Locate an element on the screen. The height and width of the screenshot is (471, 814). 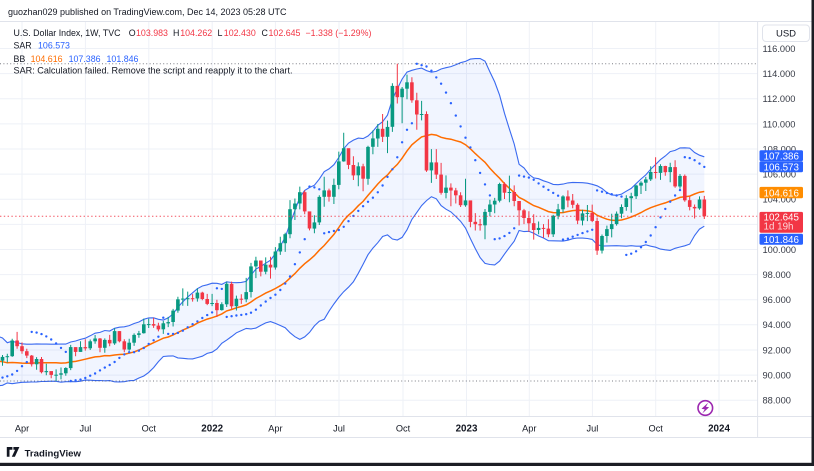
svg-text: 2023 is located at coordinates (467, 428).